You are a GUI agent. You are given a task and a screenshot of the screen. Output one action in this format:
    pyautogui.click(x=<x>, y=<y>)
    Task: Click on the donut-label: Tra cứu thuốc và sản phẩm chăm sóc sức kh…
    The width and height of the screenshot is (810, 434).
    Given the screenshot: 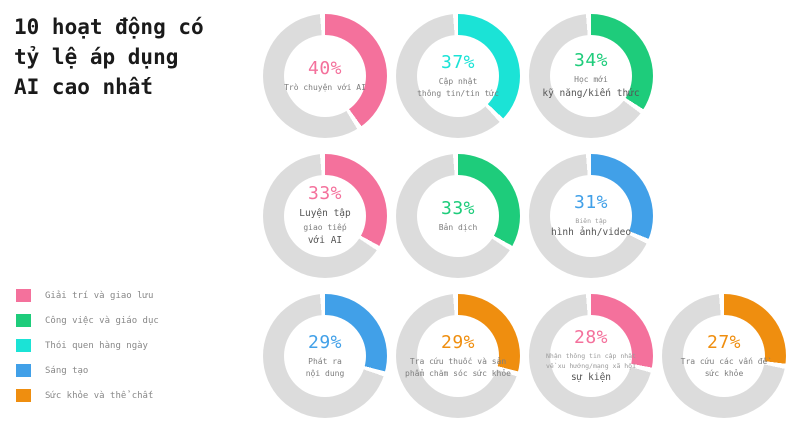 What is the action you would take?
    pyautogui.click(x=458, y=368)
    